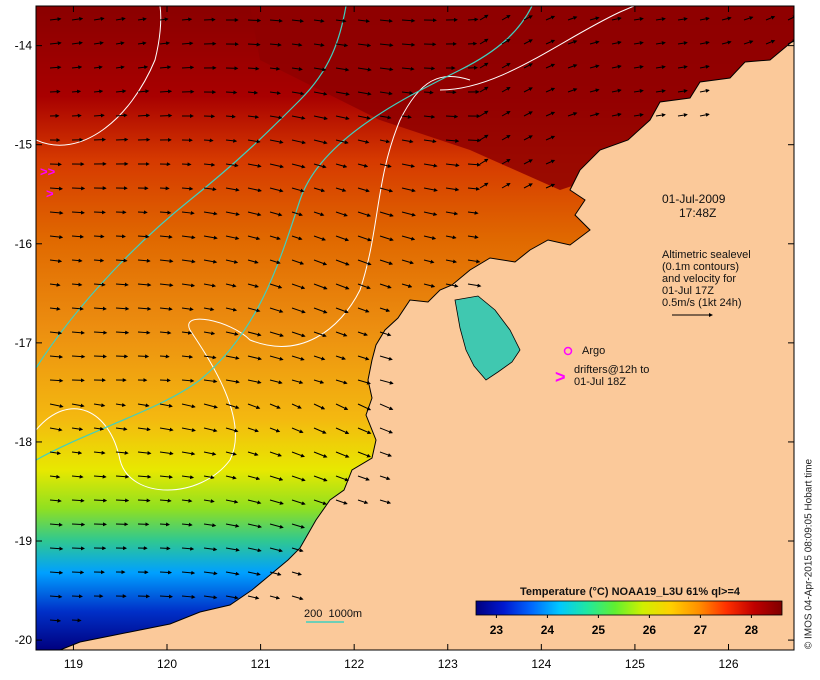 The width and height of the screenshot is (820, 680). Describe the element at coordinates (809, 554) in the screenshot. I see `credit-label: © IMOS 04-Apr-2015 08:09:05 Hobart time` at that location.